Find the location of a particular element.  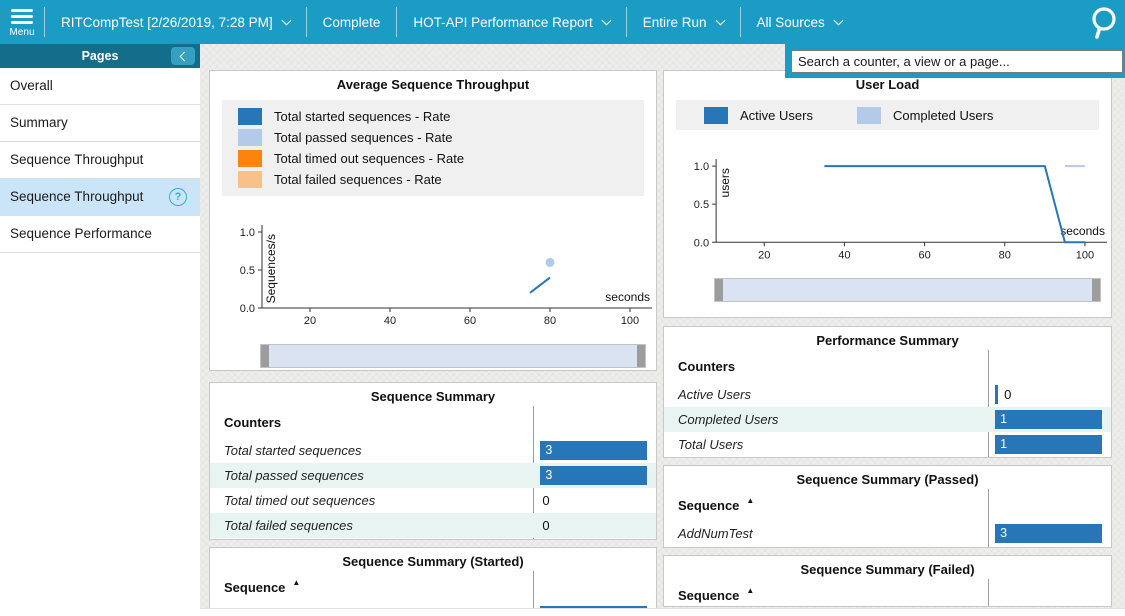

magnifier-glyph is located at coordinates (1104, 23).